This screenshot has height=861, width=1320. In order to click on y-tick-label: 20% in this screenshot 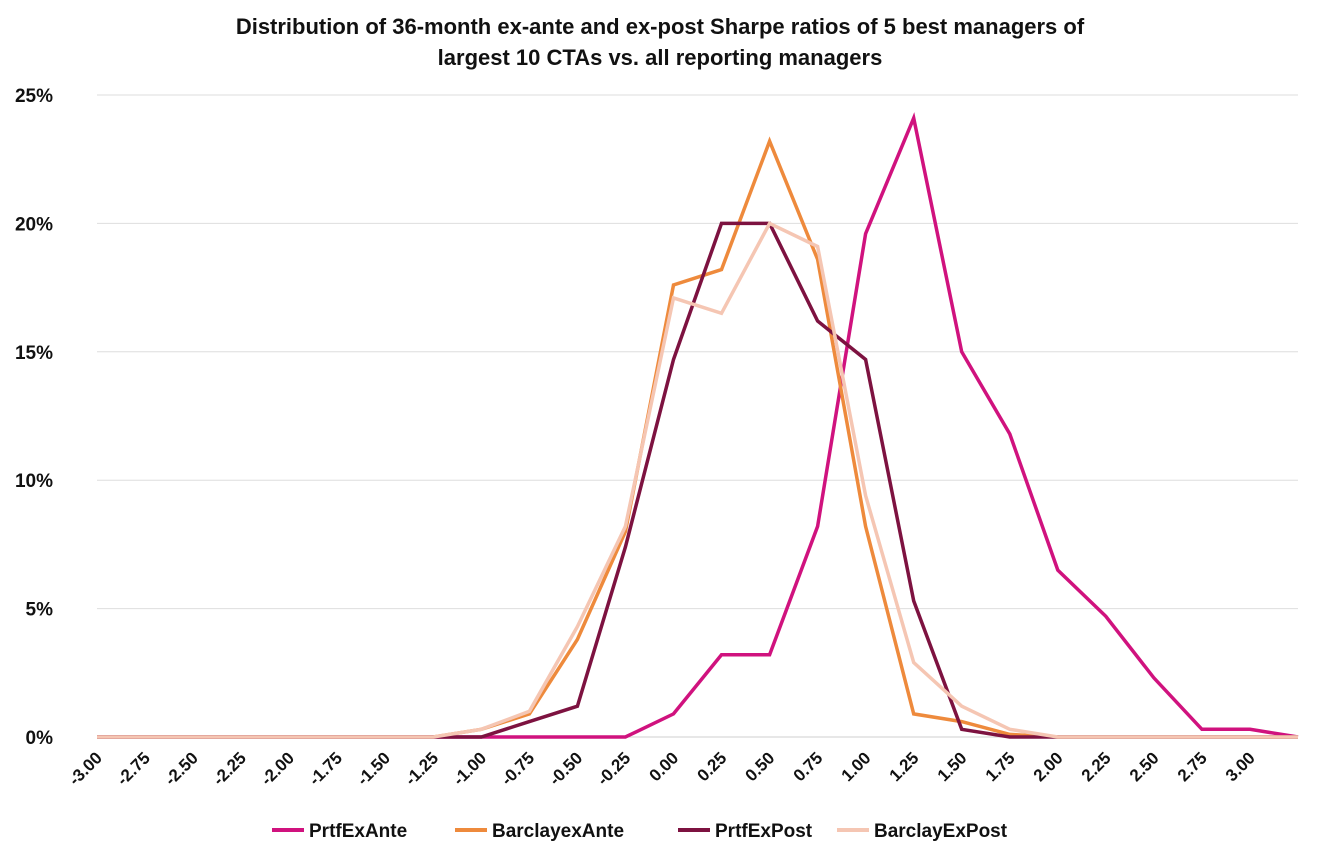, I will do `click(34, 224)`.